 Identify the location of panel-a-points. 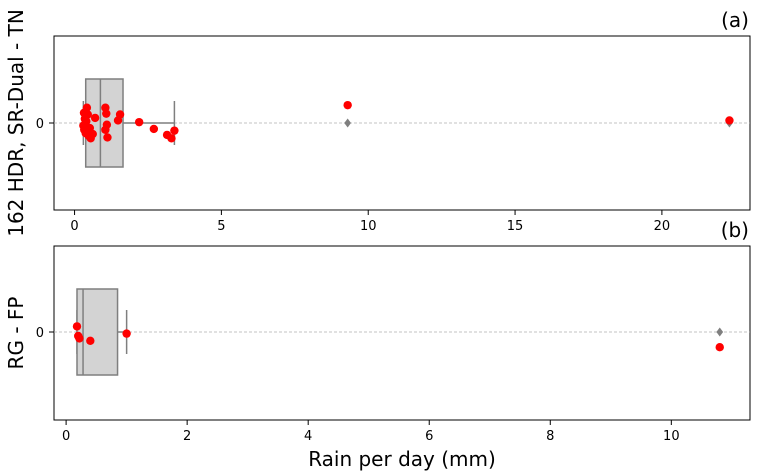
(406, 121).